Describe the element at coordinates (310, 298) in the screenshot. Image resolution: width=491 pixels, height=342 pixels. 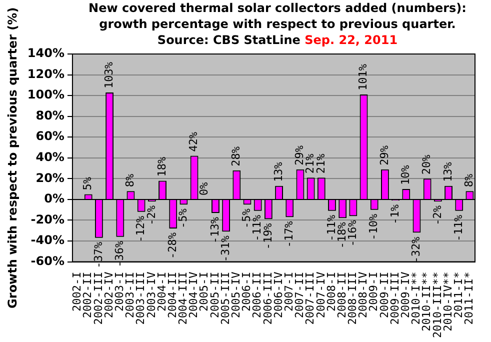
I see `x-tick-label: 2007-III` at that location.